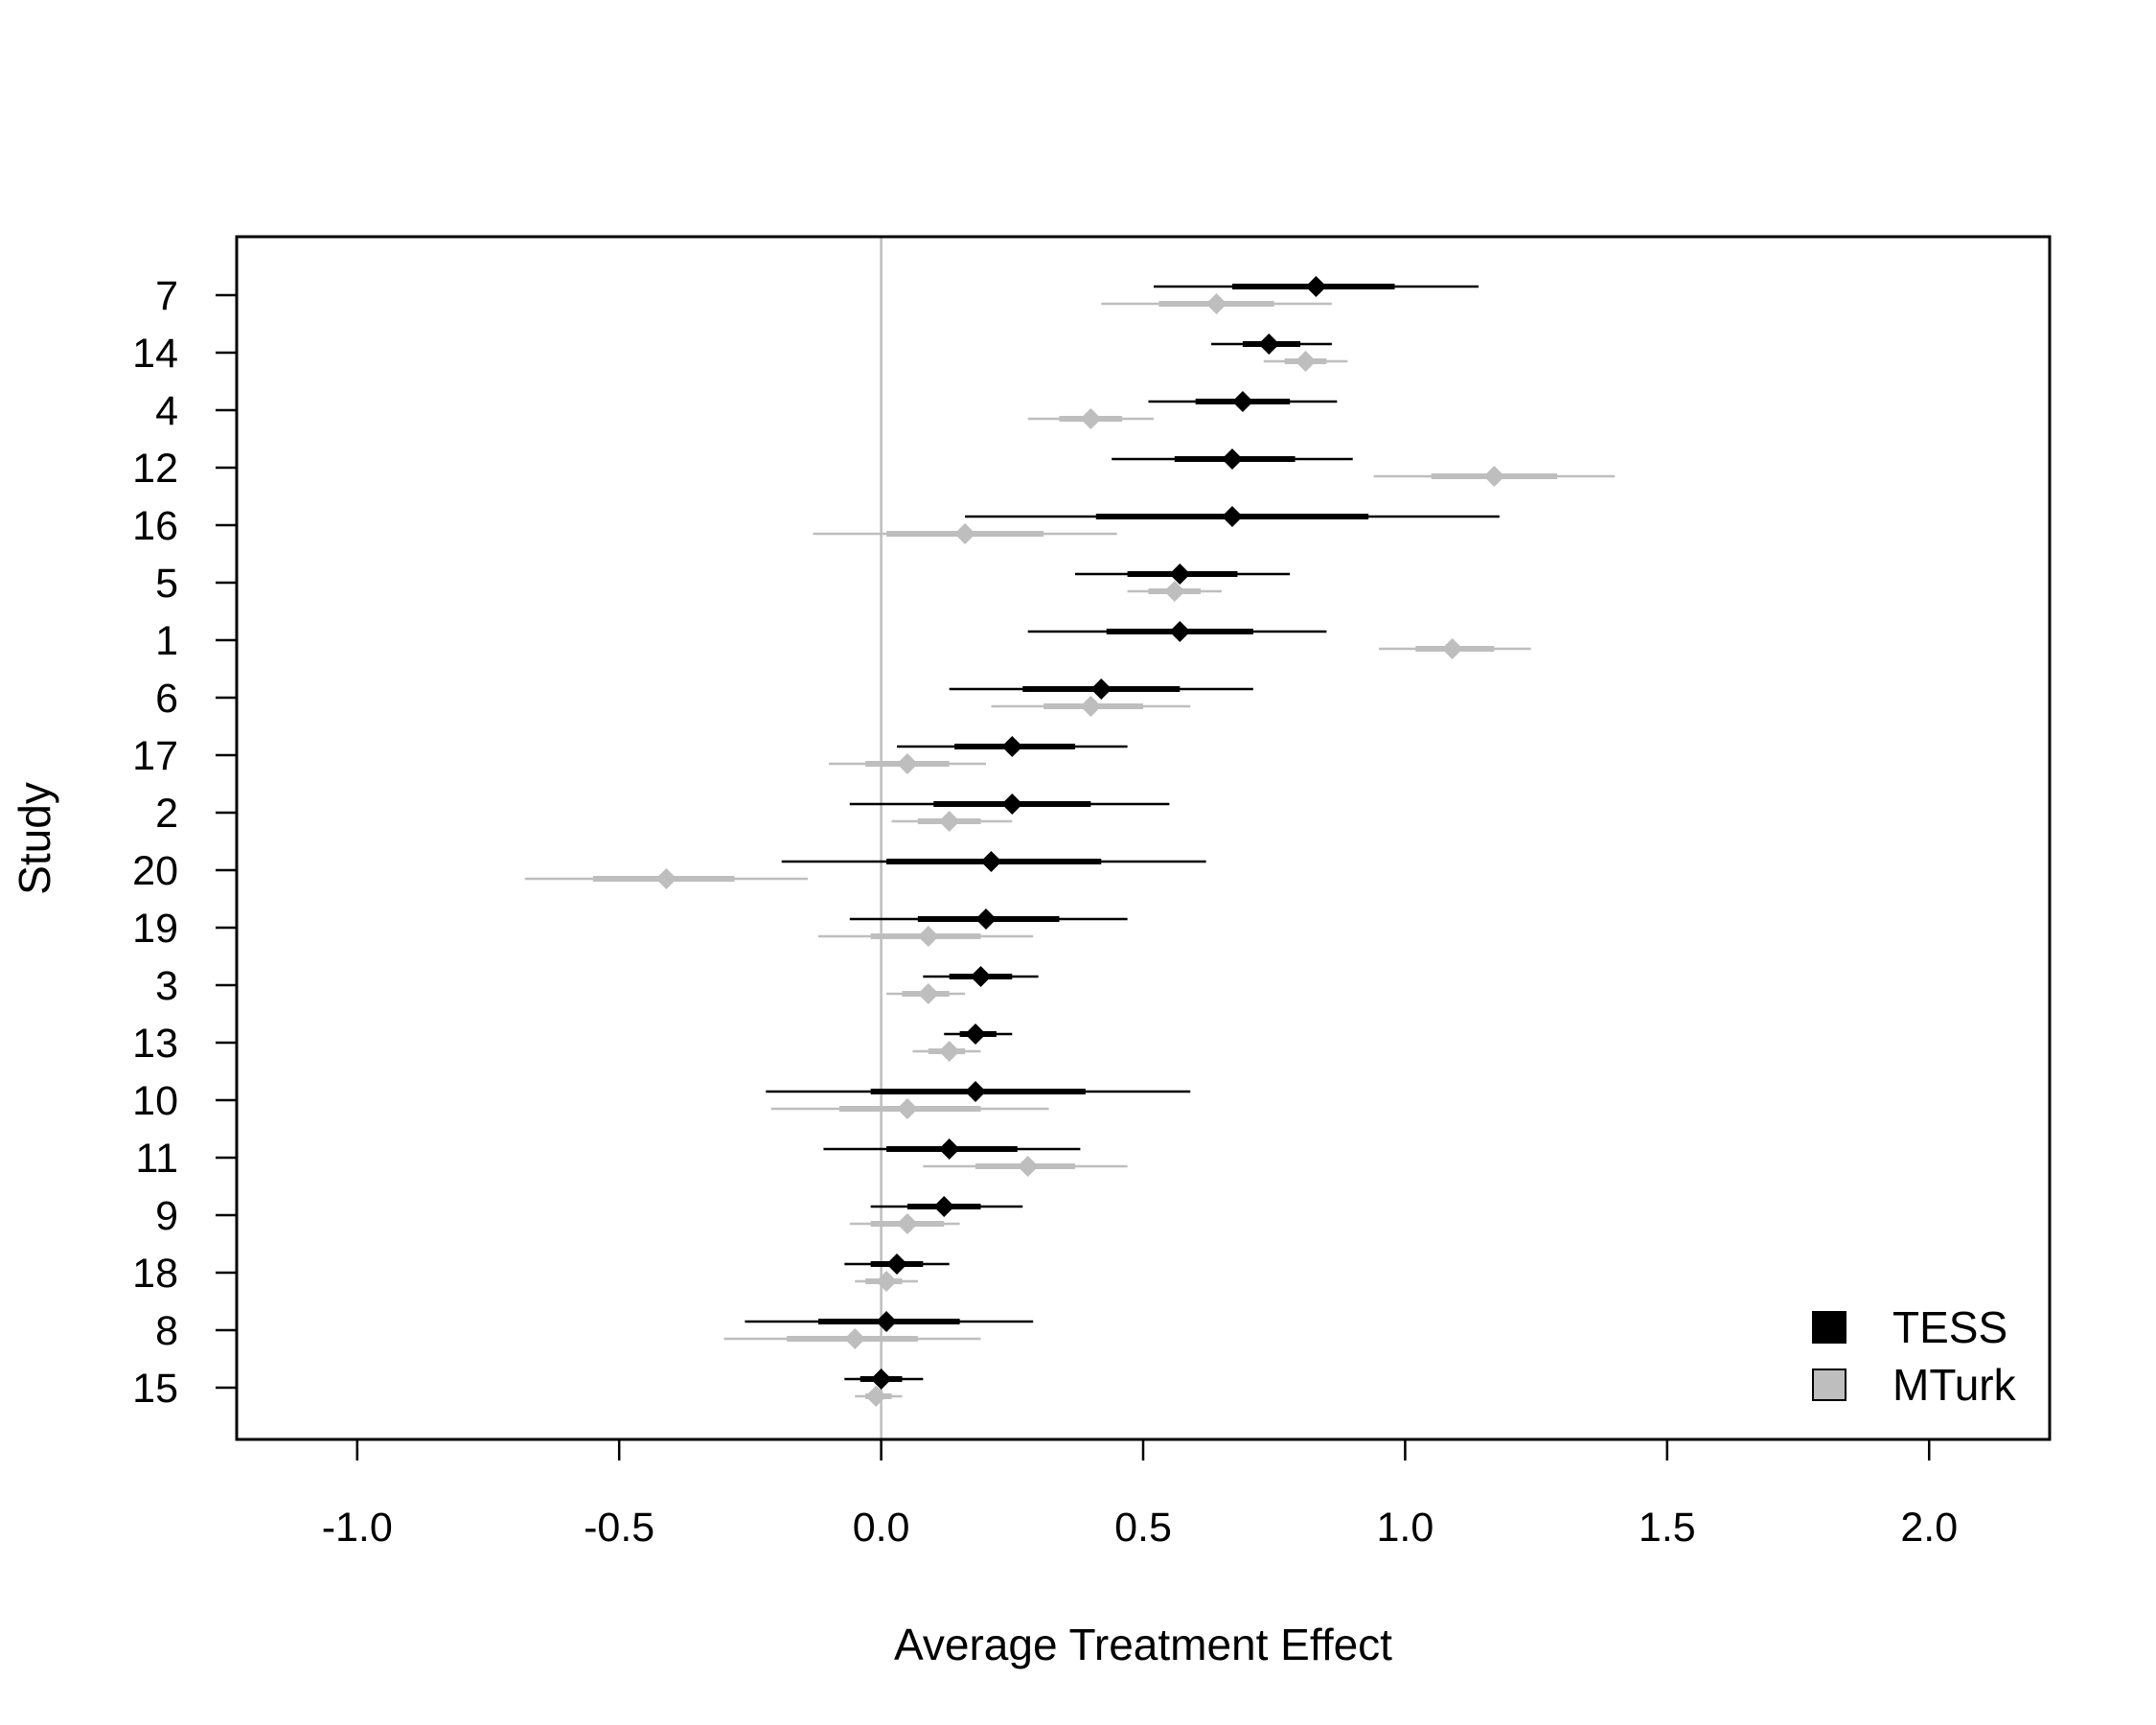 The image size is (2156, 1725). I want to click on legend-label-tess: TESS, so click(1949, 1327).